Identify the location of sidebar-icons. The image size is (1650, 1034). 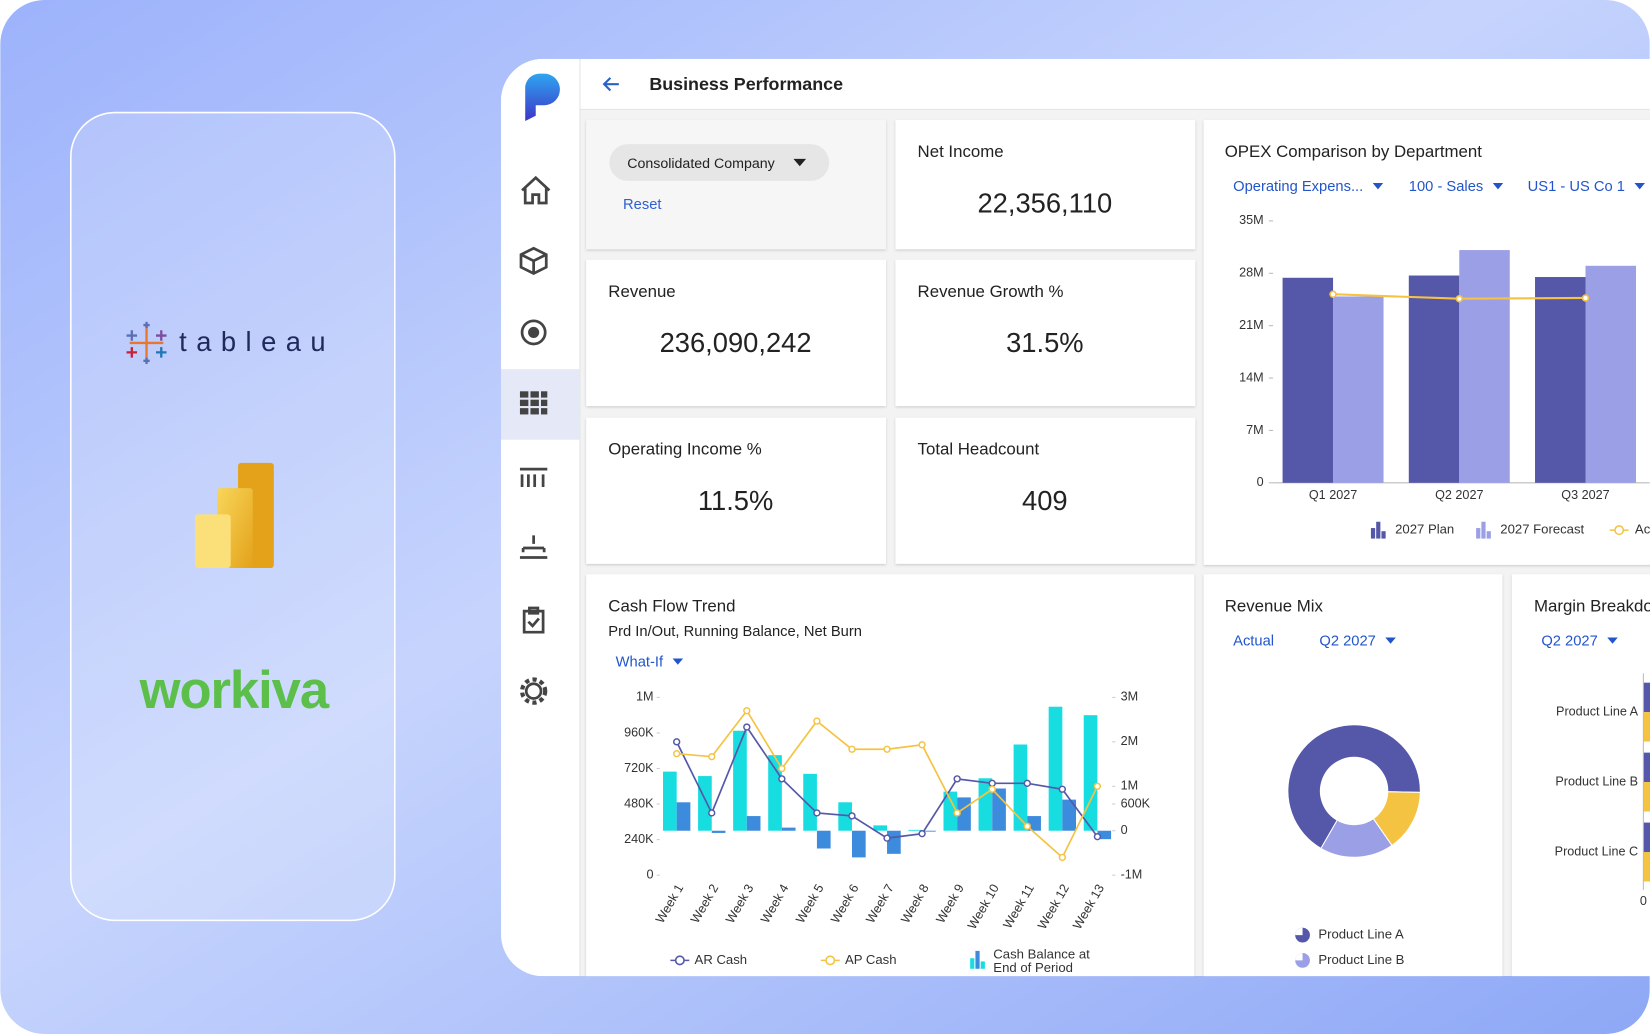
(535, 440).